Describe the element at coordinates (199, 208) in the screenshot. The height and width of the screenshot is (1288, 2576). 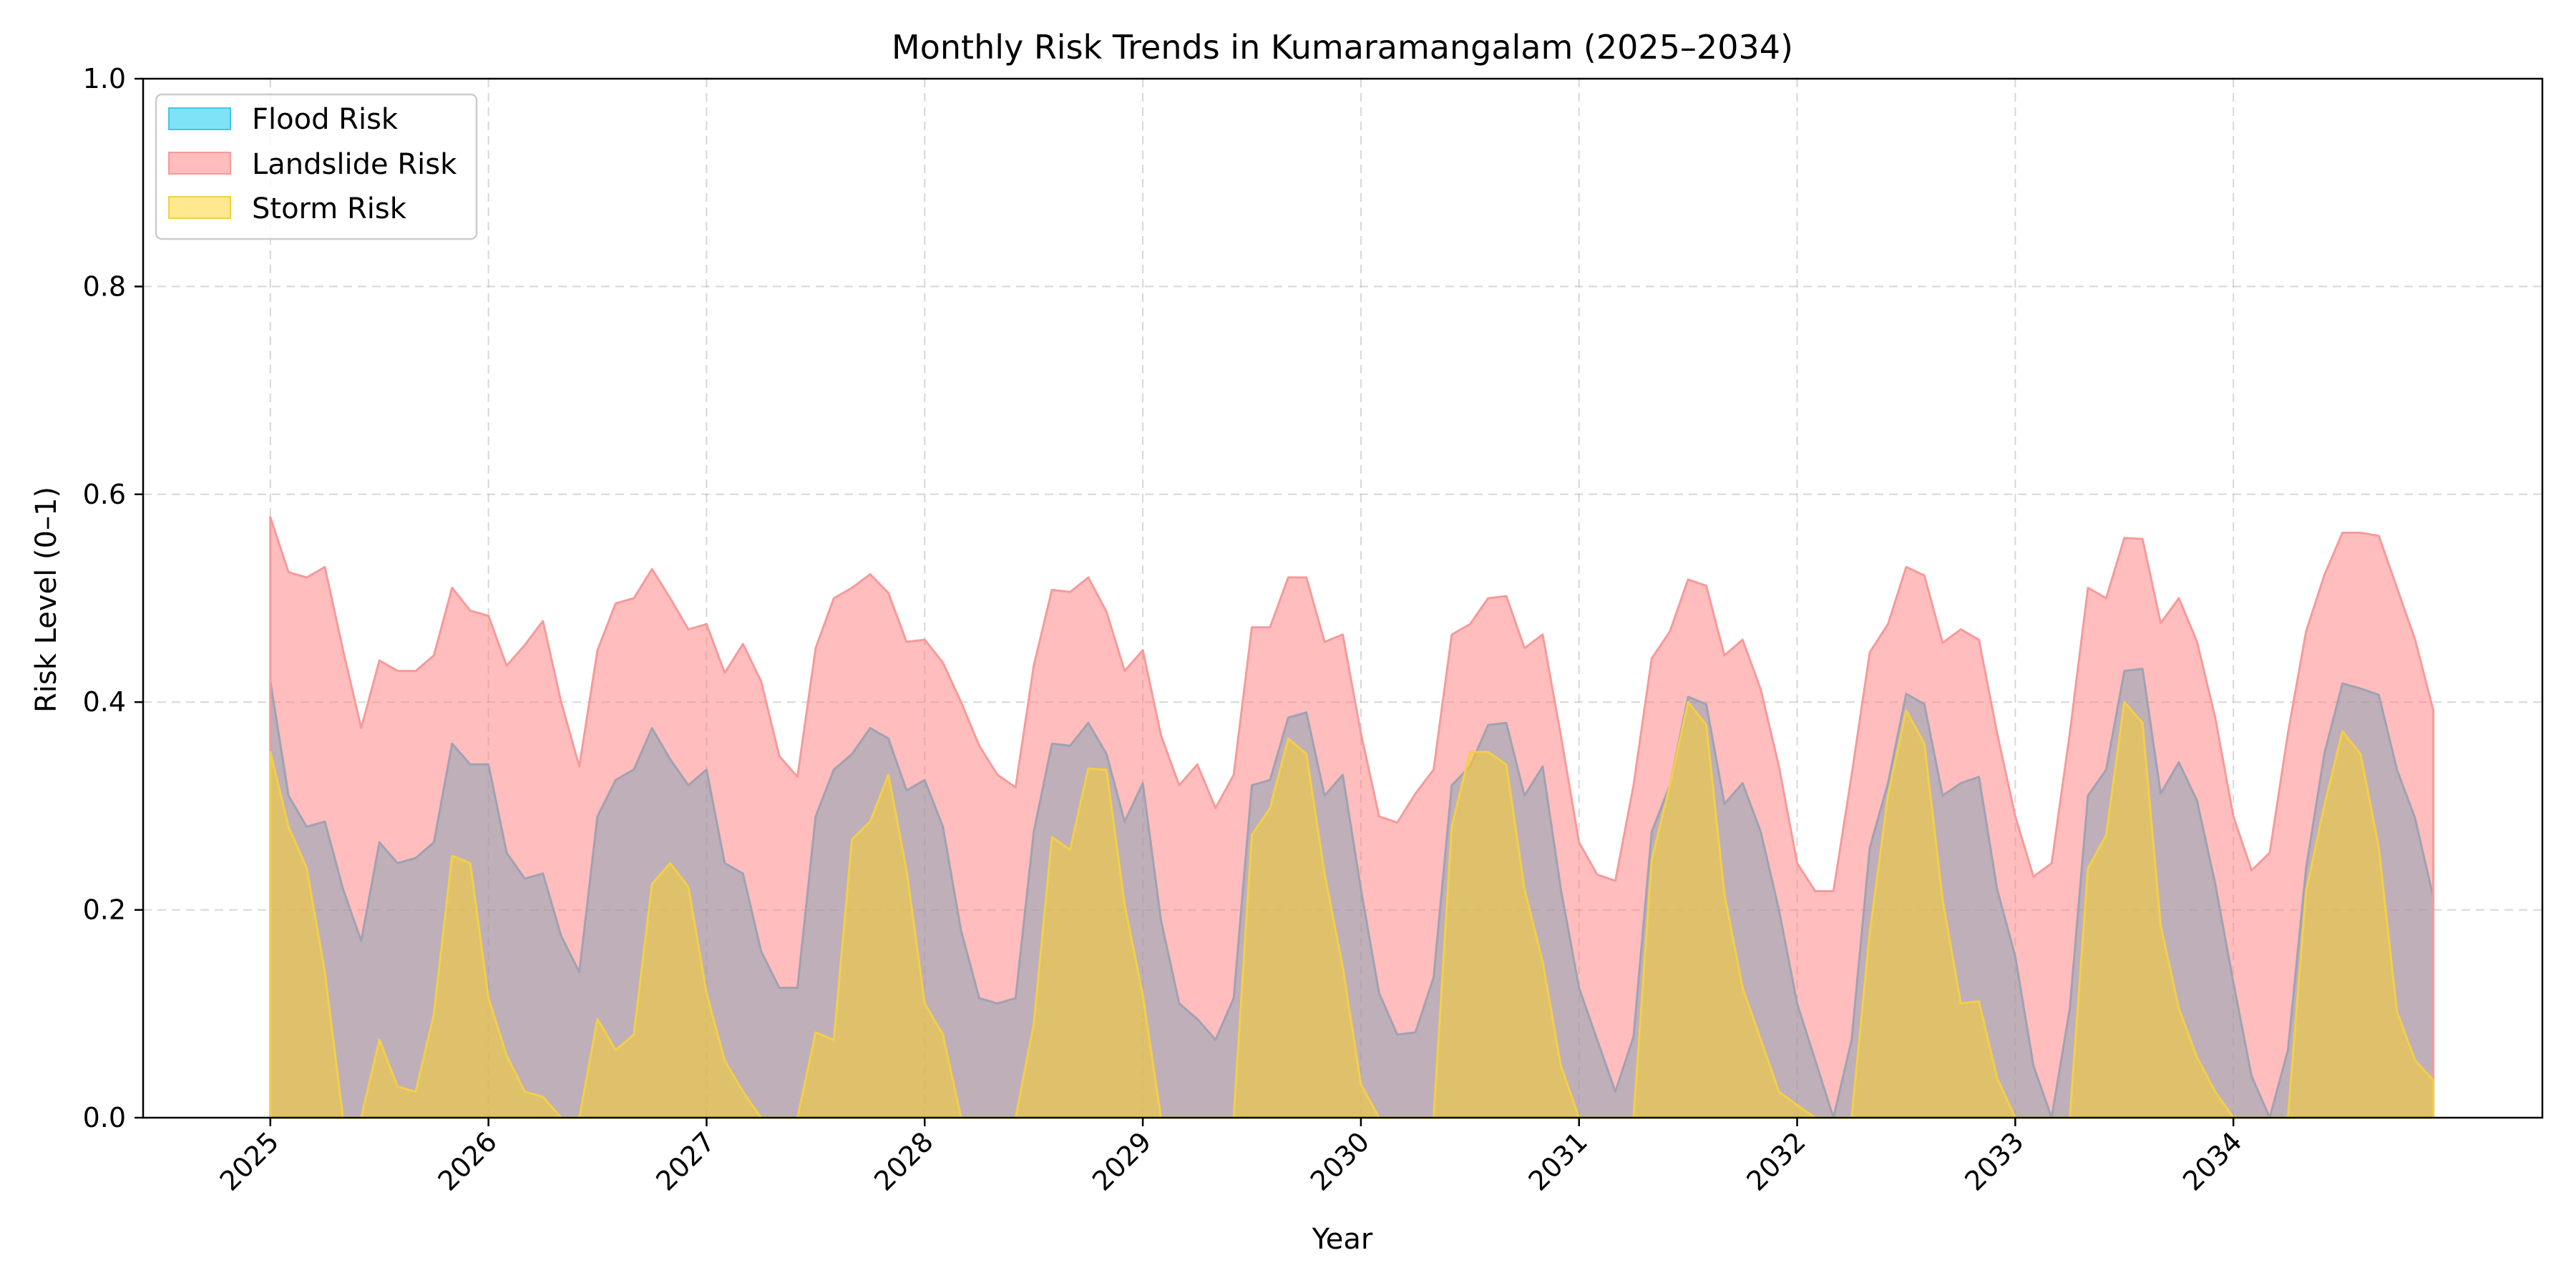
I see `legend-swatch-storm` at that location.